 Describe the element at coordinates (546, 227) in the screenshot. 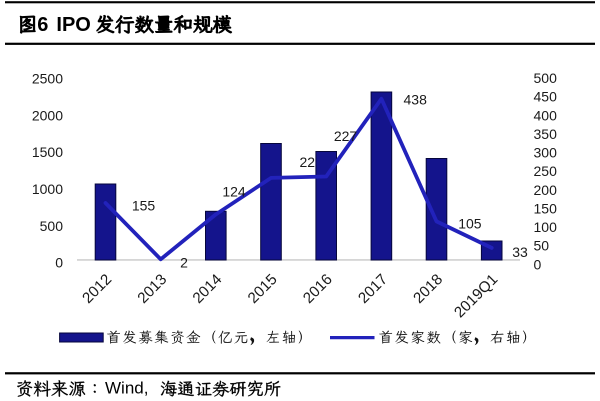

I see `svg-text: 100` at that location.